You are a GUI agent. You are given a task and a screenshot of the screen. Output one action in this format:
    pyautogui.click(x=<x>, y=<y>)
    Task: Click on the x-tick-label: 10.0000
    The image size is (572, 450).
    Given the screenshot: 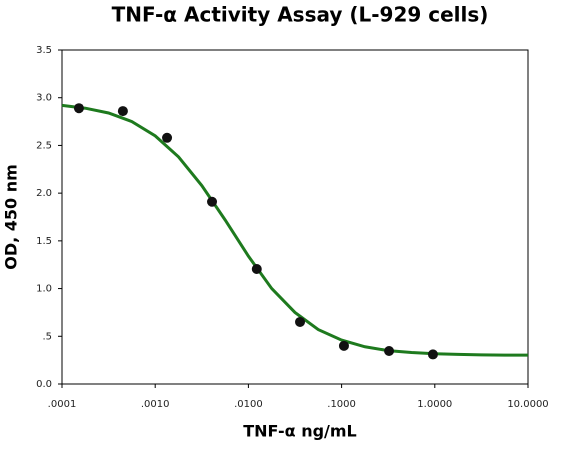 What is the action you would take?
    pyautogui.click(x=527, y=404)
    